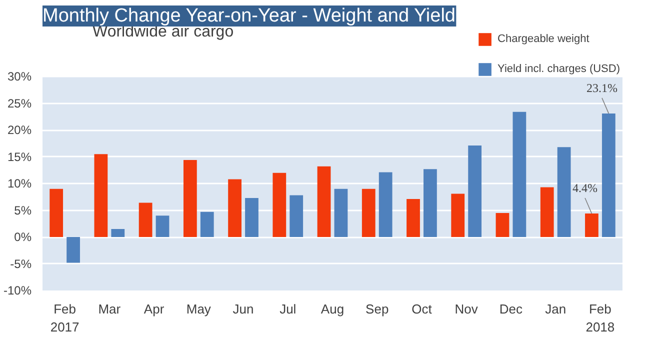  Describe the element at coordinates (555, 309) in the screenshot. I see `x-tick-label: Jan` at that location.